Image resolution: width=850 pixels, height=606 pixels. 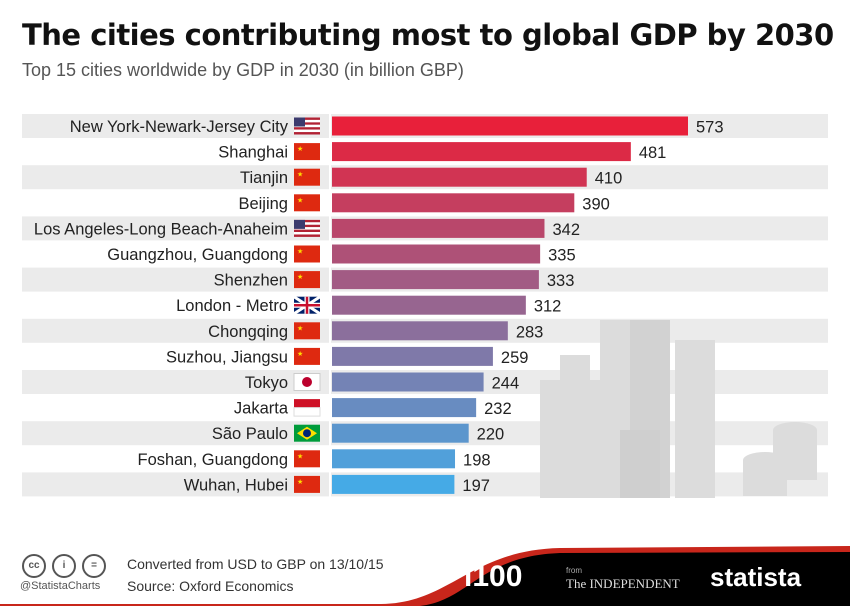 I want to click on flag-id-icon, so click(x=307, y=408).